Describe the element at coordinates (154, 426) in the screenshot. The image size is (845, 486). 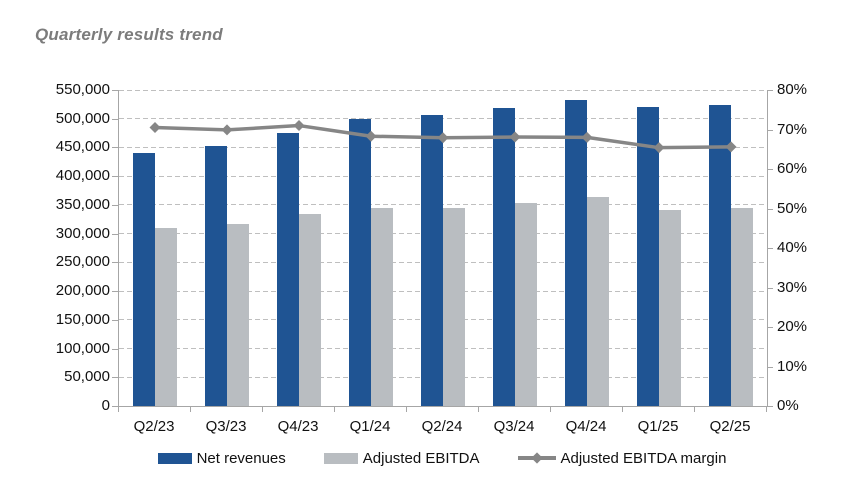
I see `x-axis-label: Q2/23` at that location.